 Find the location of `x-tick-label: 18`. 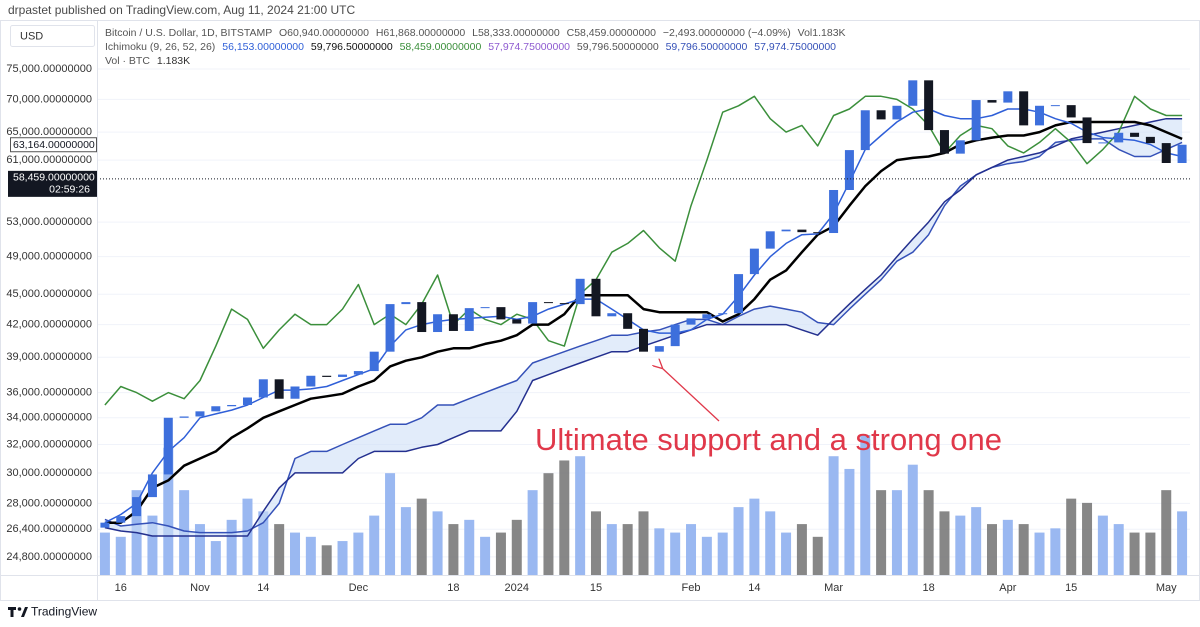

x-tick-label: 18 is located at coordinates (929, 588).